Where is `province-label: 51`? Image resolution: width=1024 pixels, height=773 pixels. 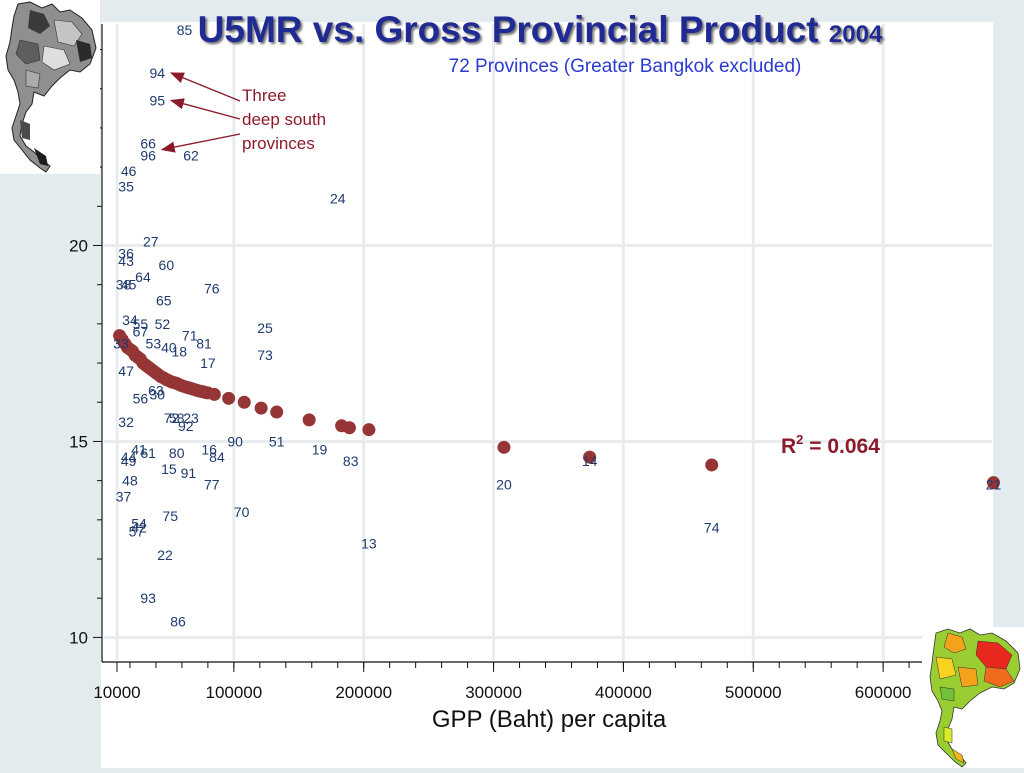 province-label: 51 is located at coordinates (277, 441).